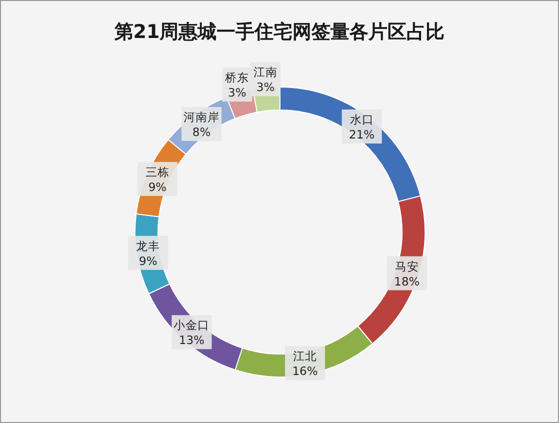 This screenshot has width=559, height=423. Describe the element at coordinates (305, 356) in the screenshot. I see `slice-label: 江北` at that location.